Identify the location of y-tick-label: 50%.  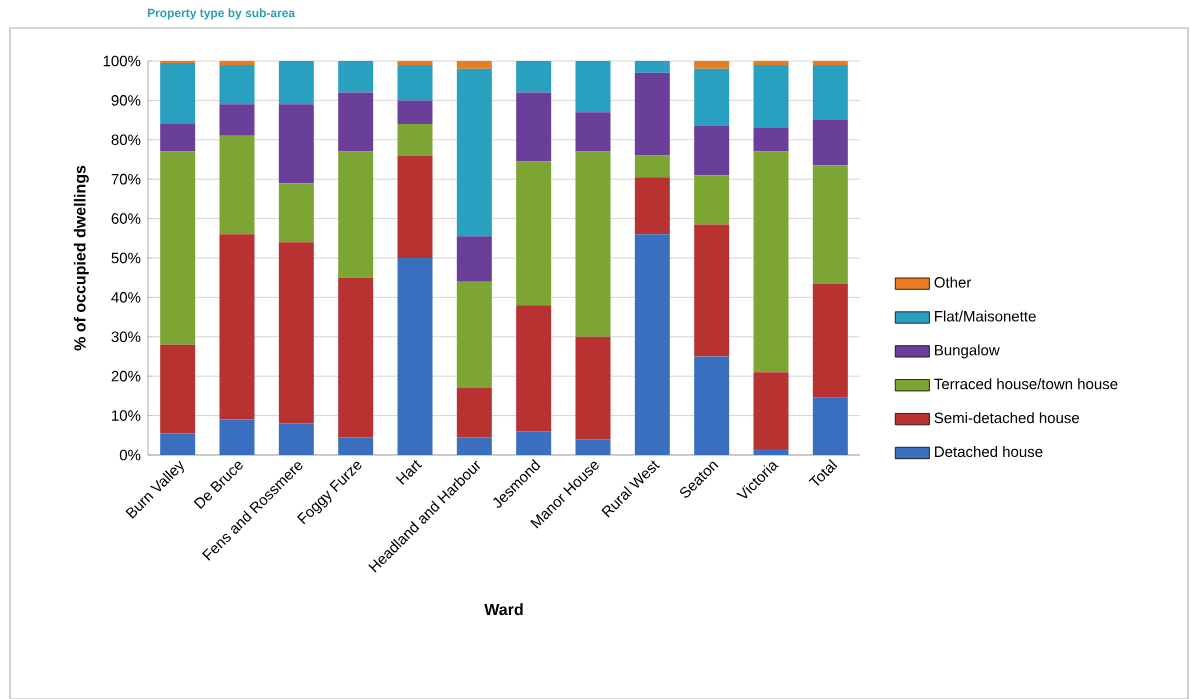
(126, 258).